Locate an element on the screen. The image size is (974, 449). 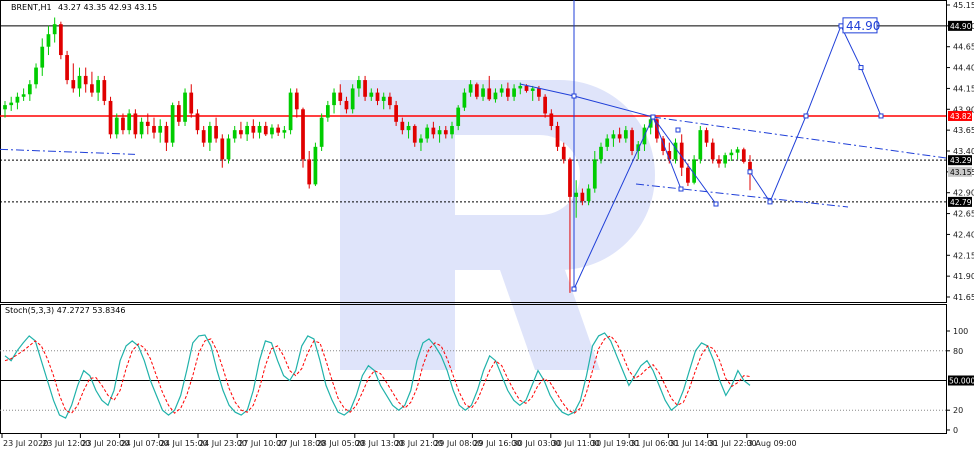
pattern-inner-line is located at coordinates (667, 153).